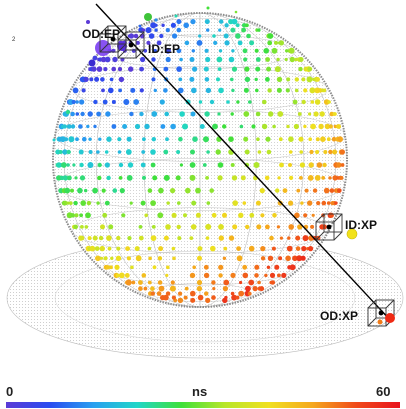  What do you see at coordinates (361, 225) in the screenshot?
I see `id-exit-label: ID:XP` at bounding box center [361, 225].